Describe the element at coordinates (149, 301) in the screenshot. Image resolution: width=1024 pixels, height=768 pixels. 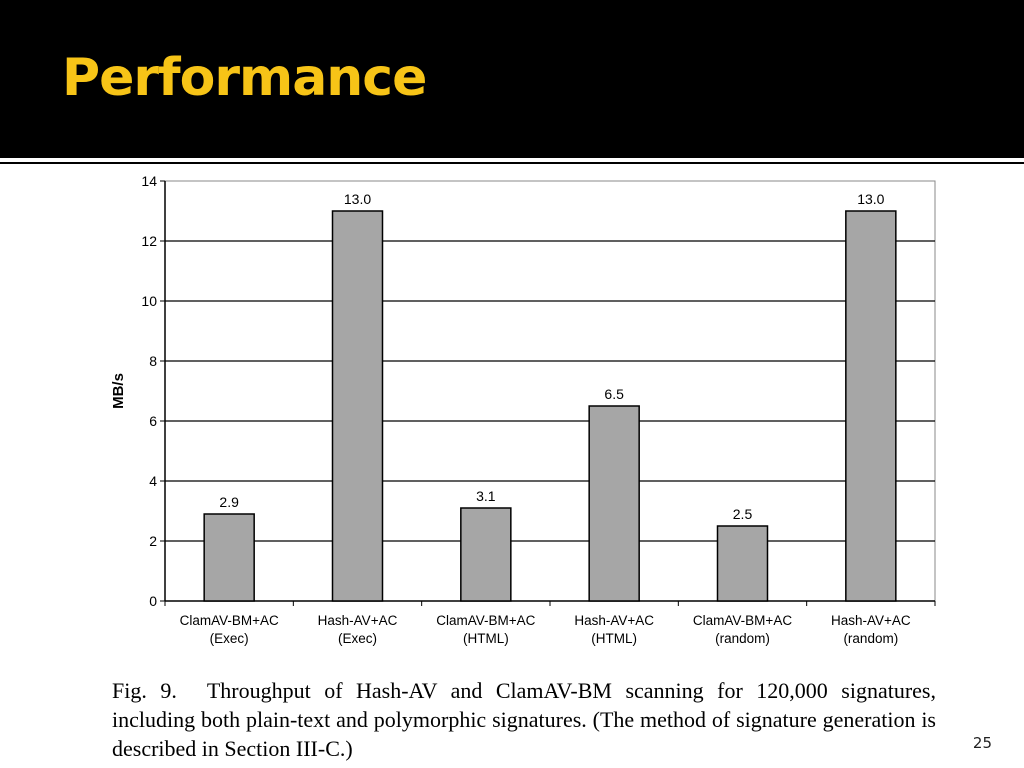
I see `y-tick-label: 10` at that location.